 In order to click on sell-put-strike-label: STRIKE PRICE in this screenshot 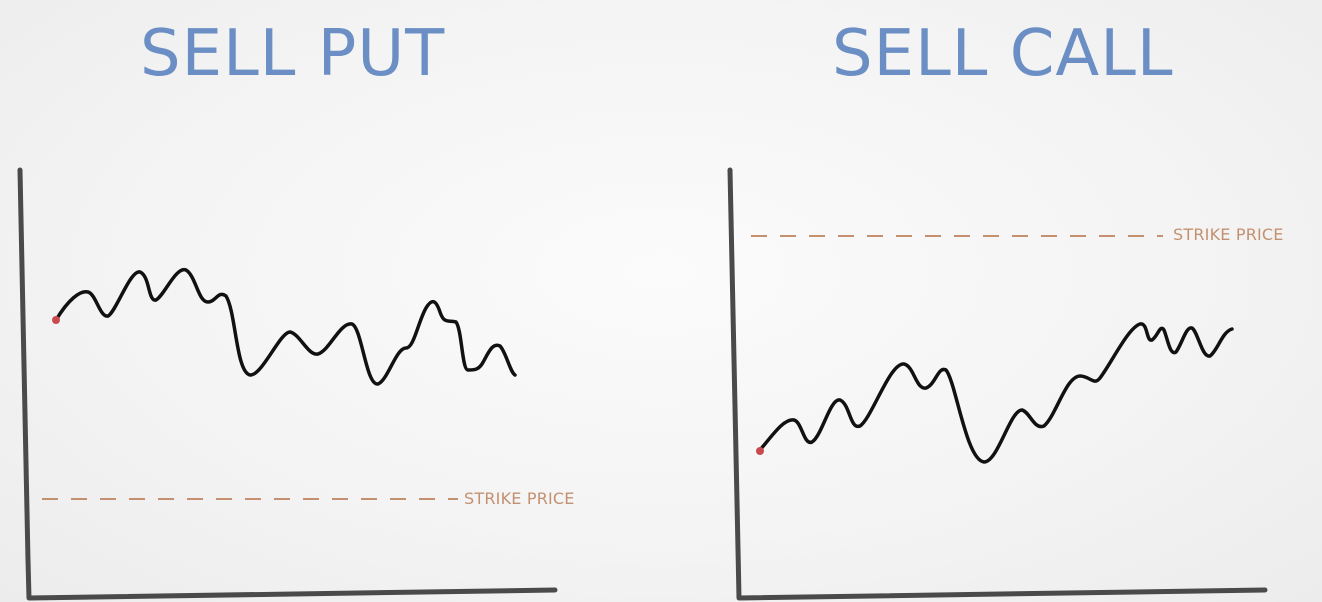, I will do `click(519, 498)`.